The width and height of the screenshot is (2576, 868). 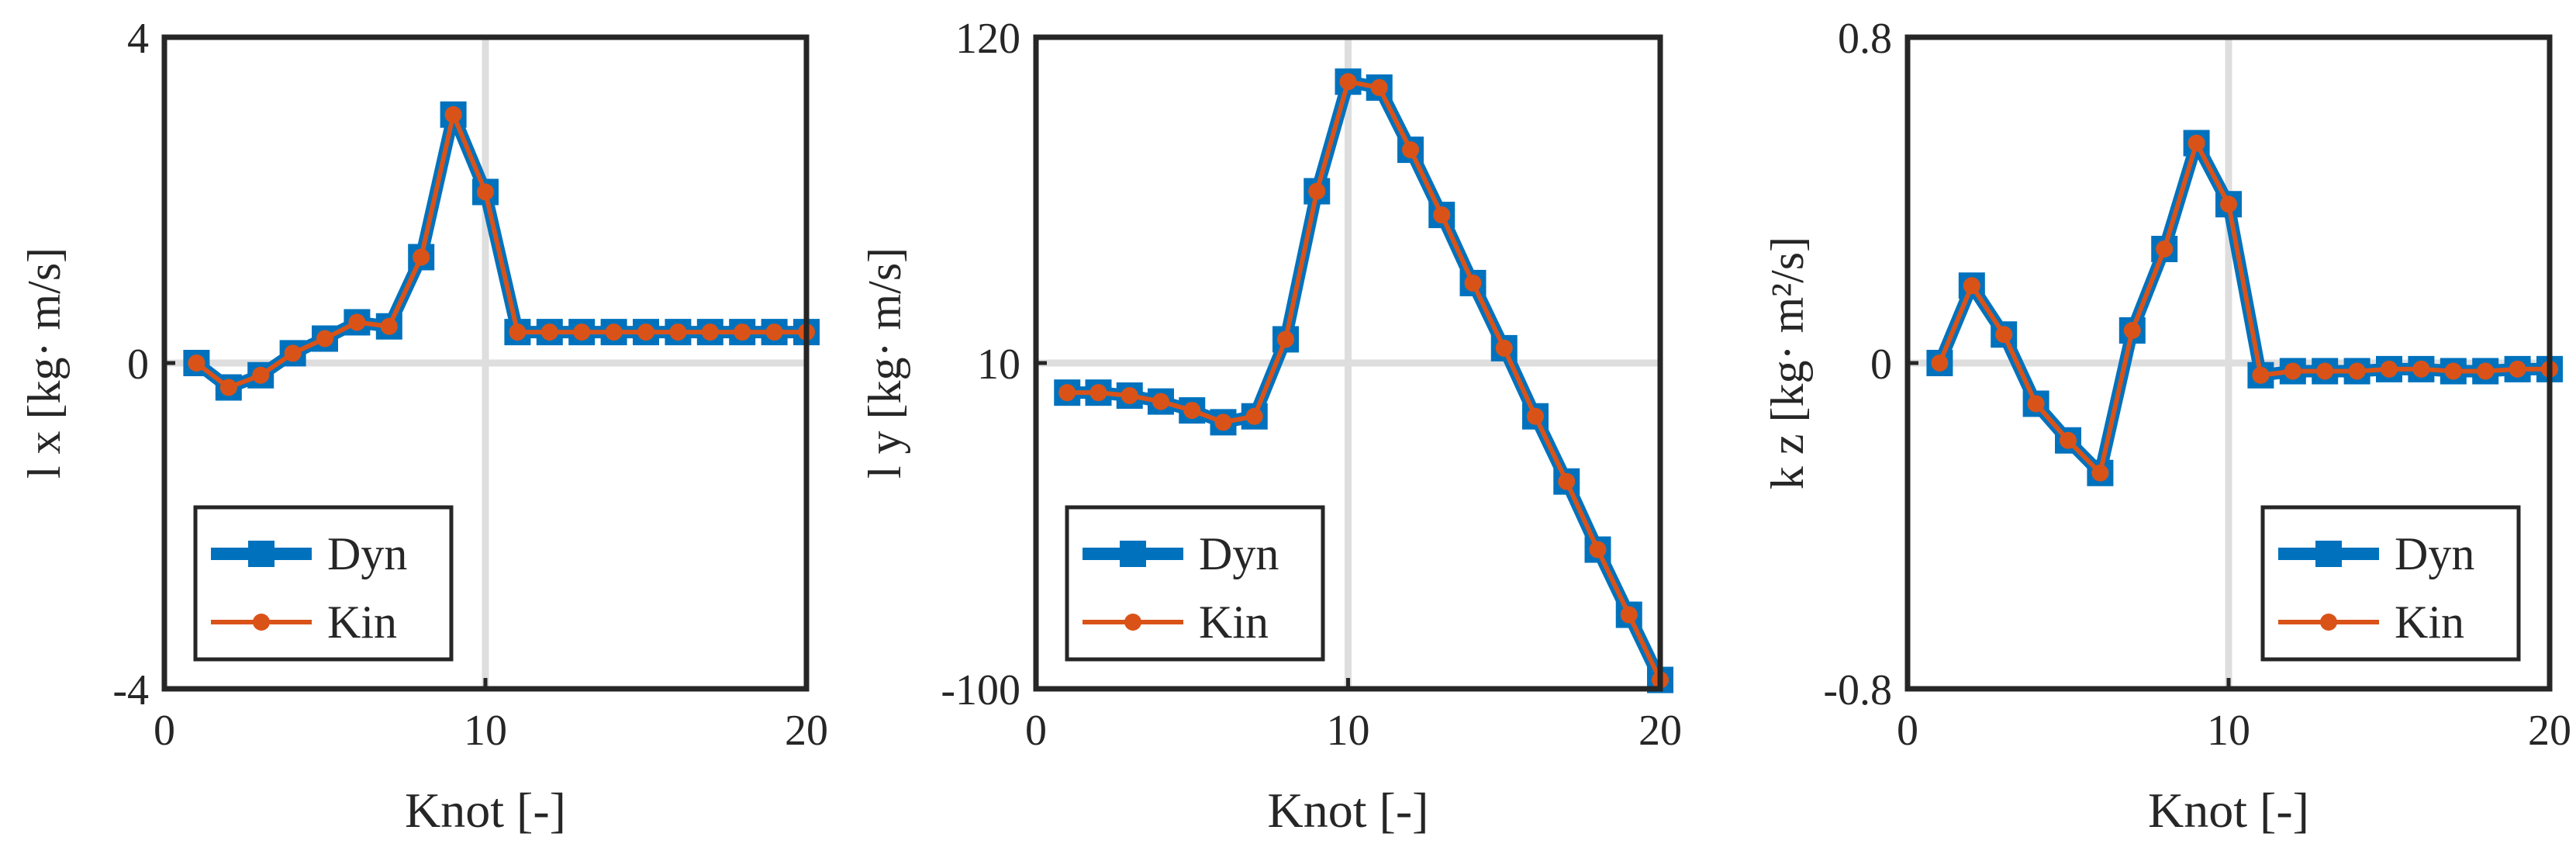 I want to click on y-tick-label: 120, so click(x=988, y=39).